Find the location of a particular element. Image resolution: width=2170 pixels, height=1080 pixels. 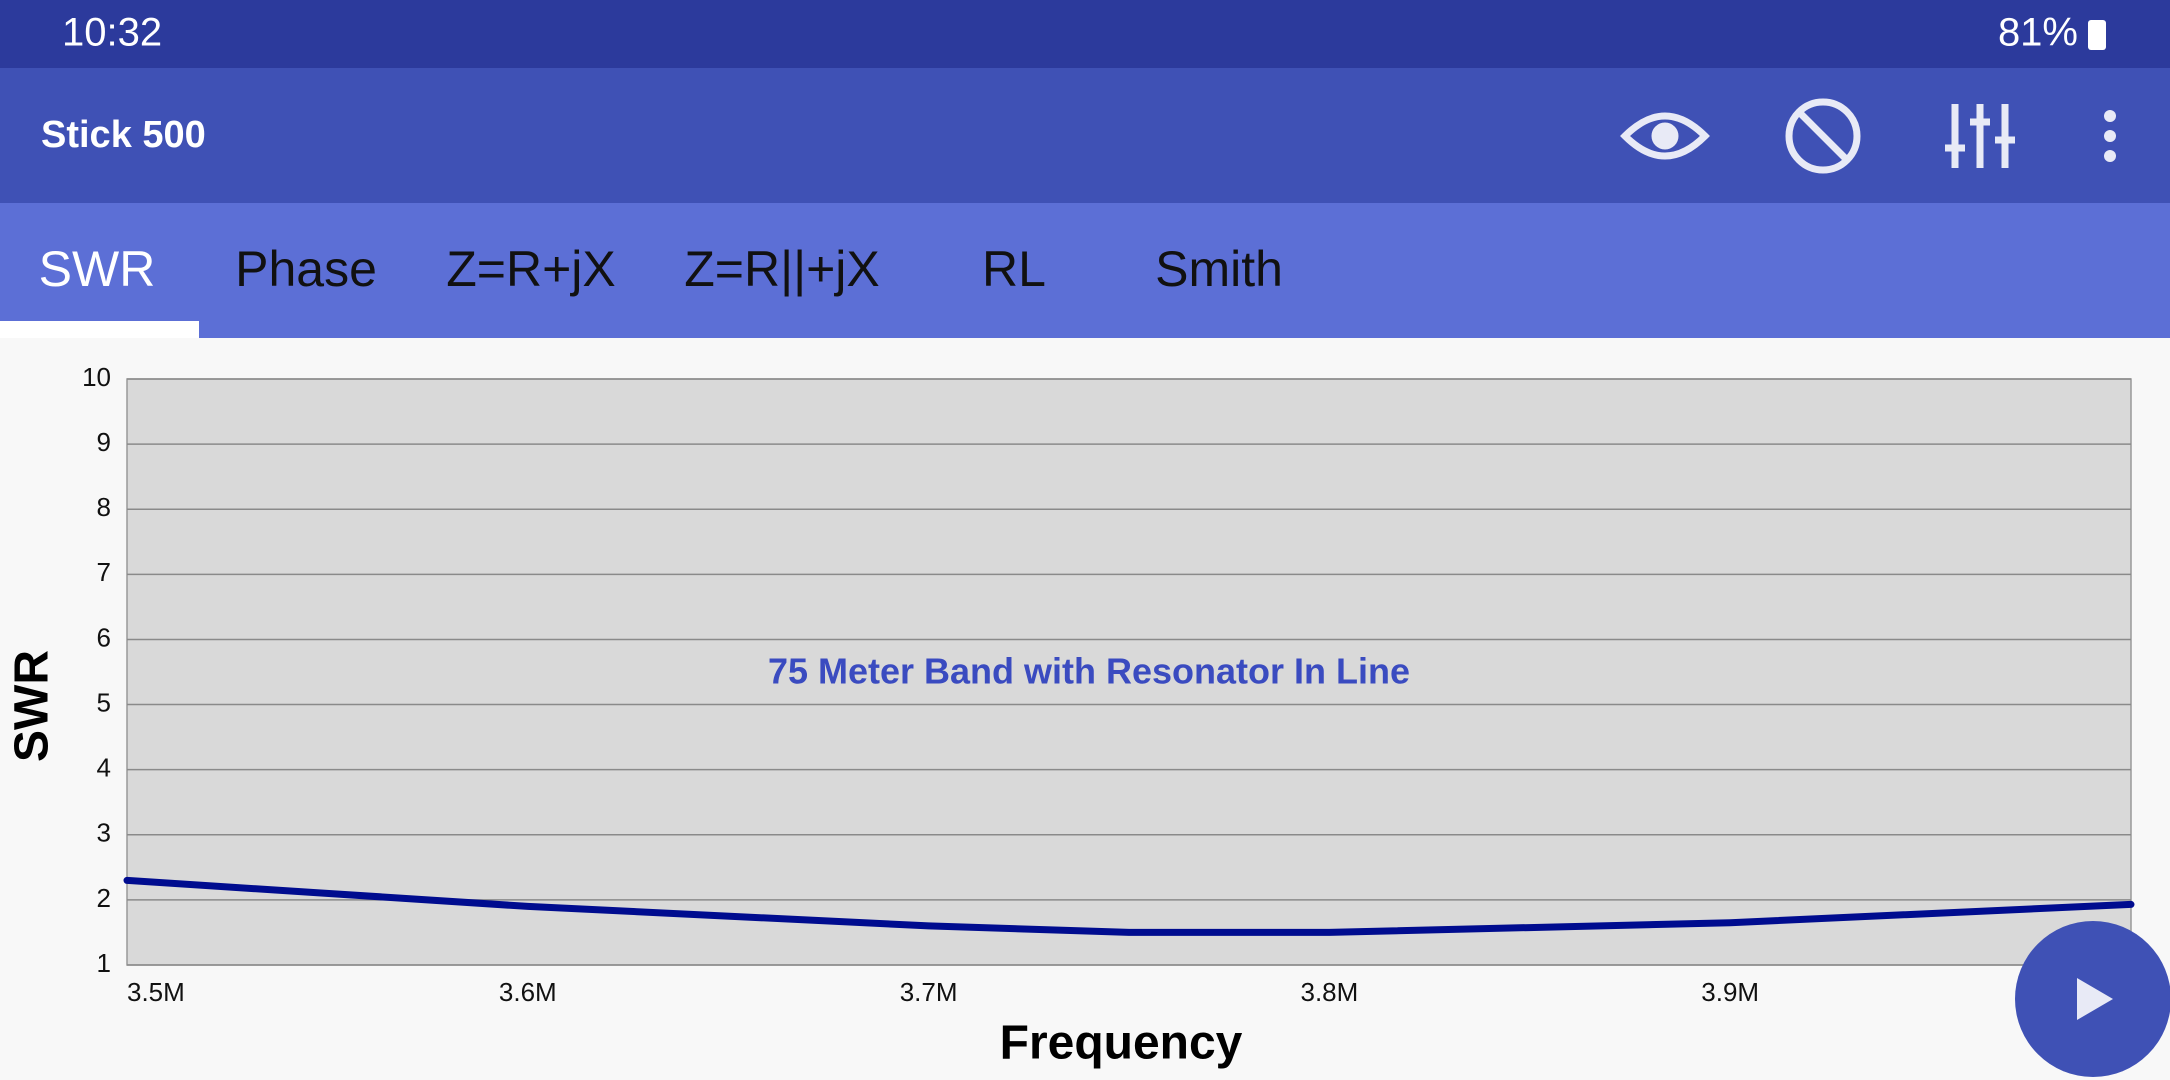

battery-icon is located at coordinates (2097, 35).